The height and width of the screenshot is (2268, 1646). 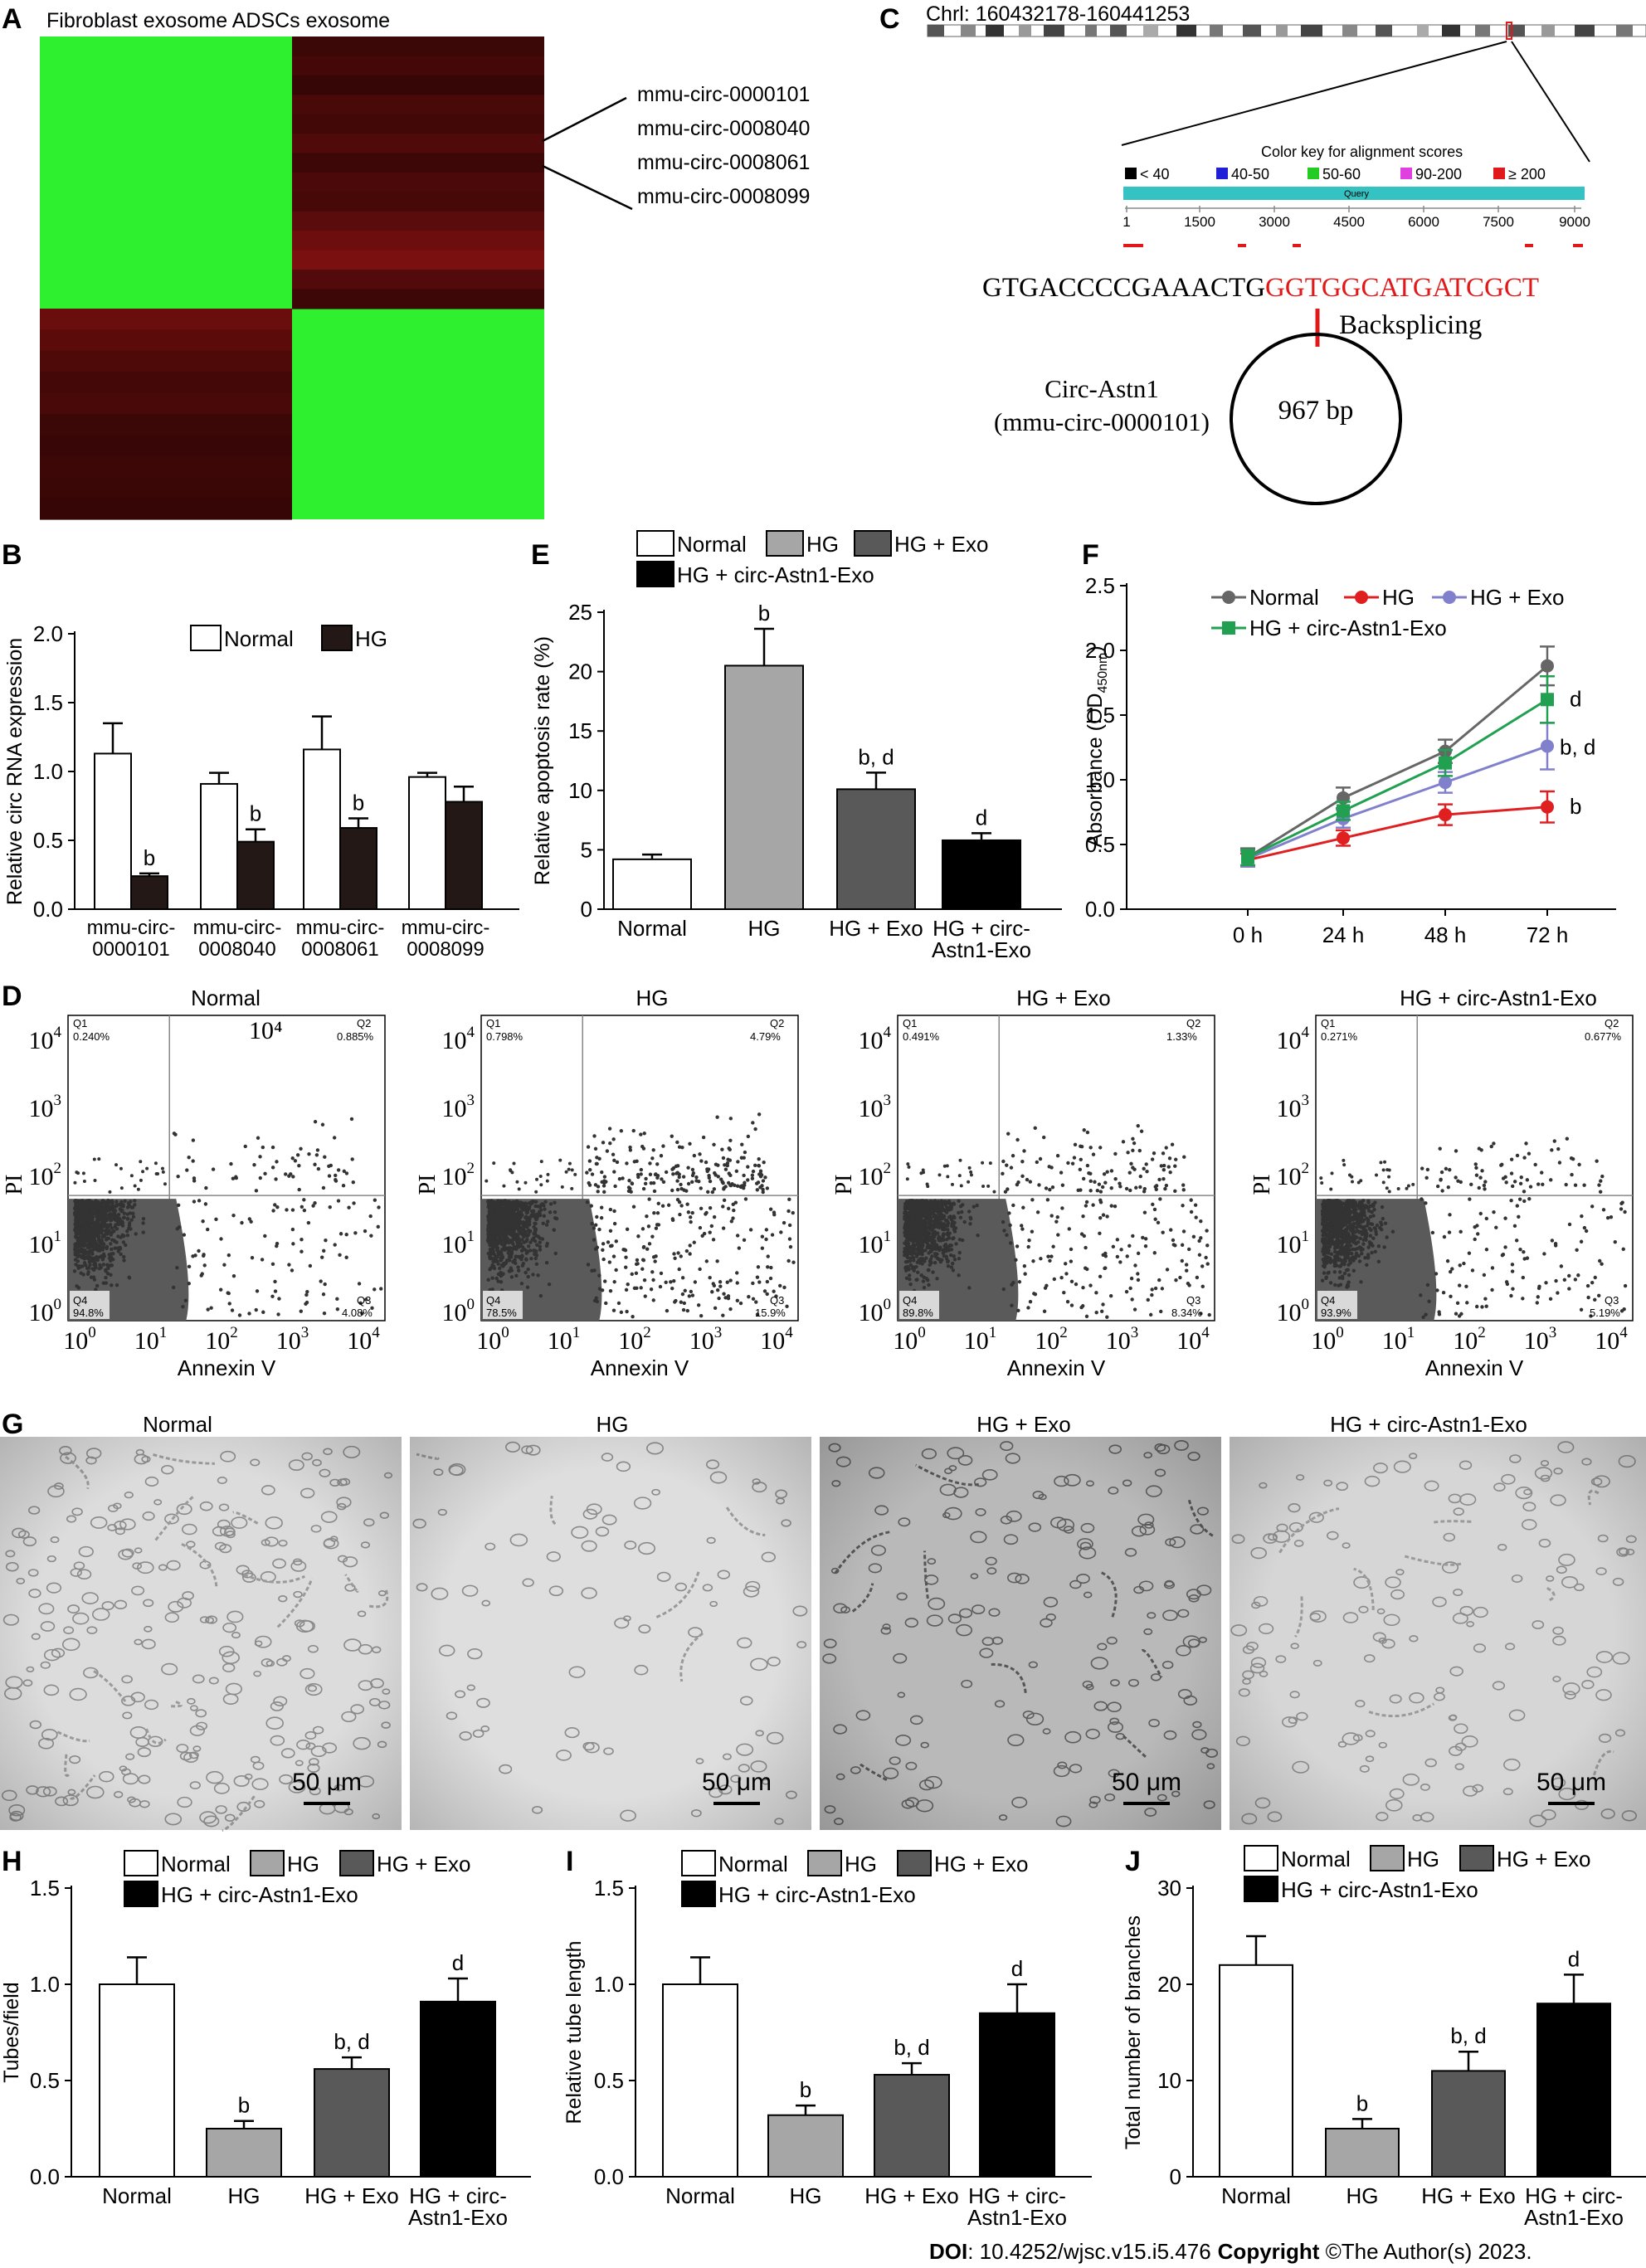 I want to click on category-label: Astn1-Exo, so click(x=1574, y=2217).